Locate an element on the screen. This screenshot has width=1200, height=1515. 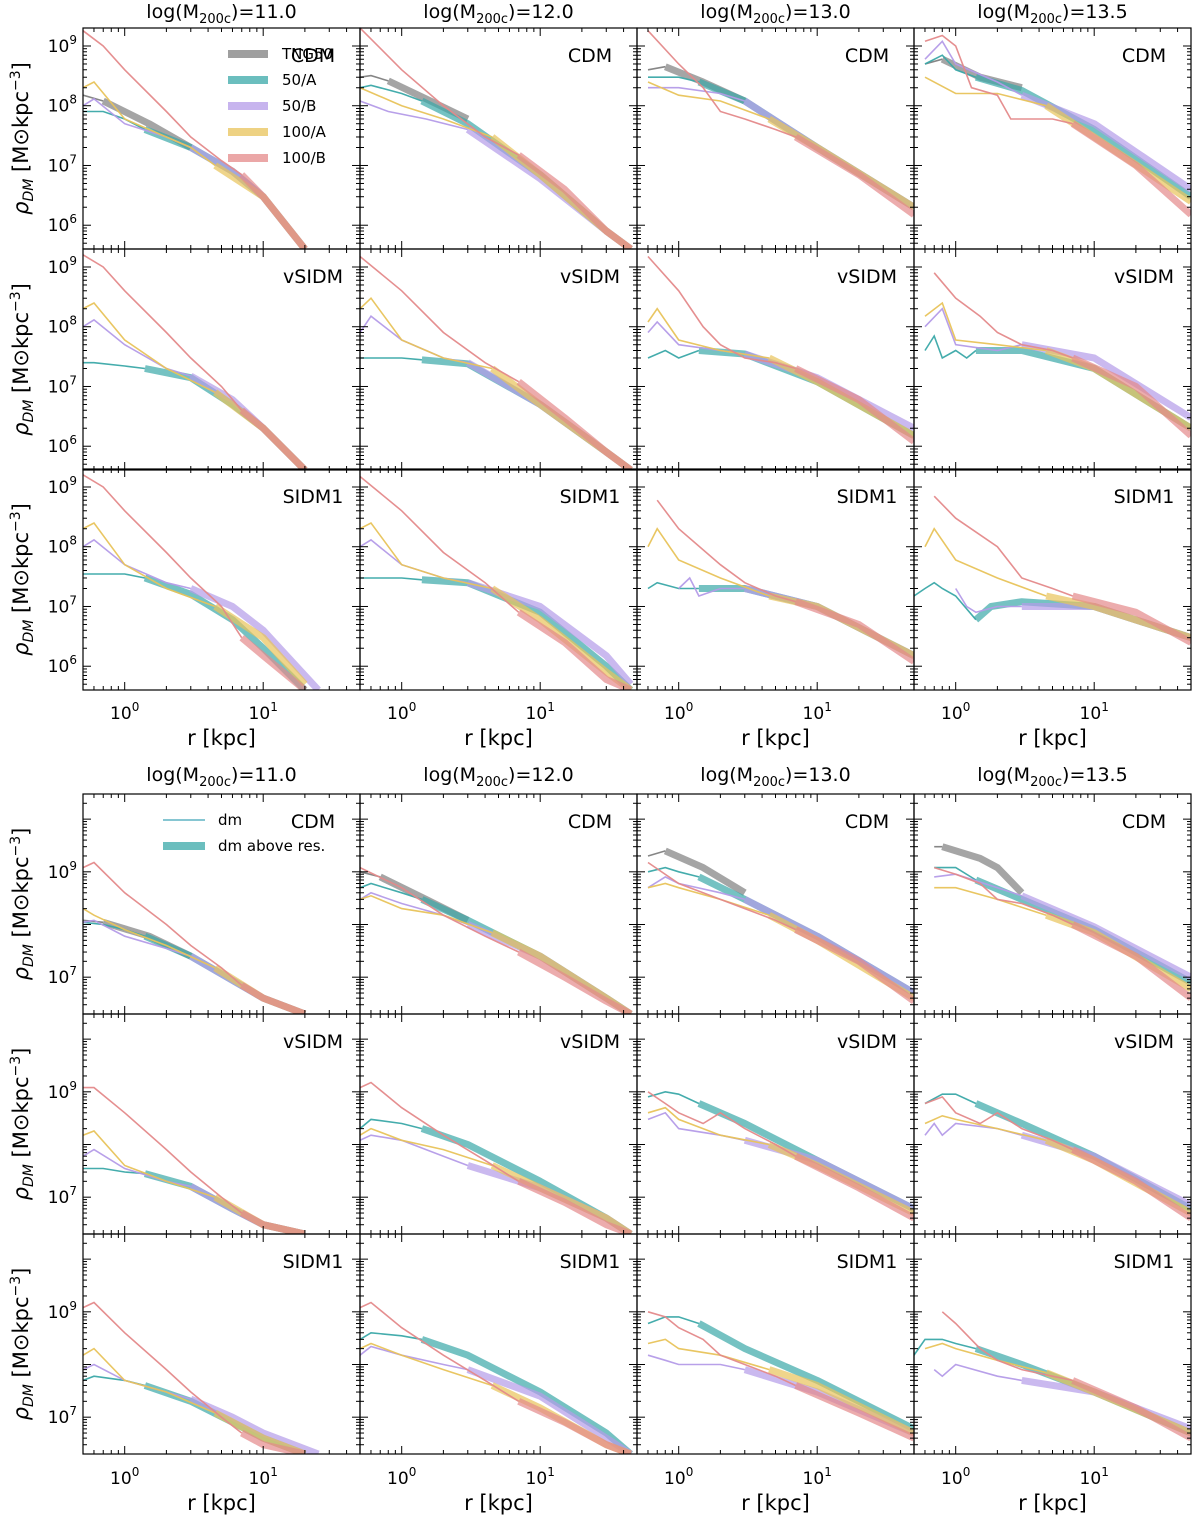
series-line-above-res-50-a is located at coordinates (225, 187).